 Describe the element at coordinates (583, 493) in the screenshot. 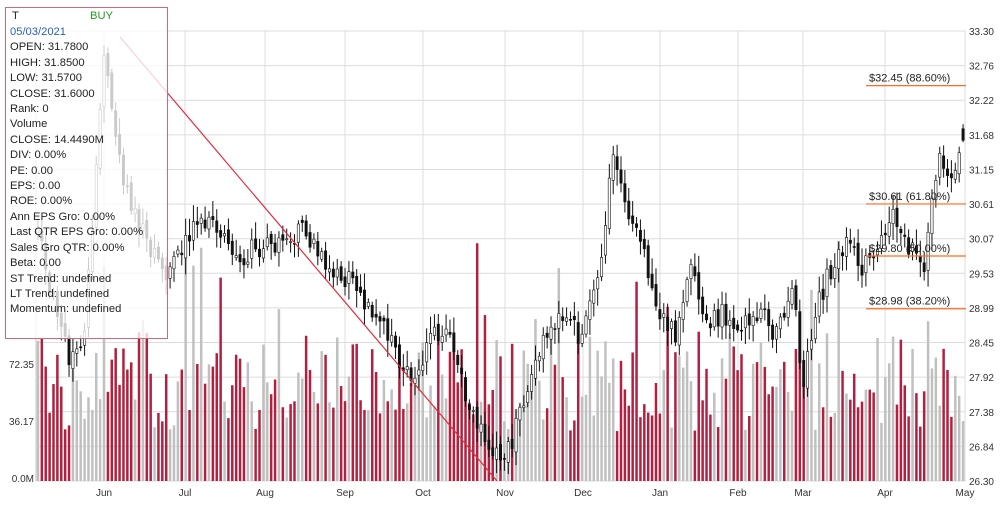

I see `x-tick-label: Dec` at that location.